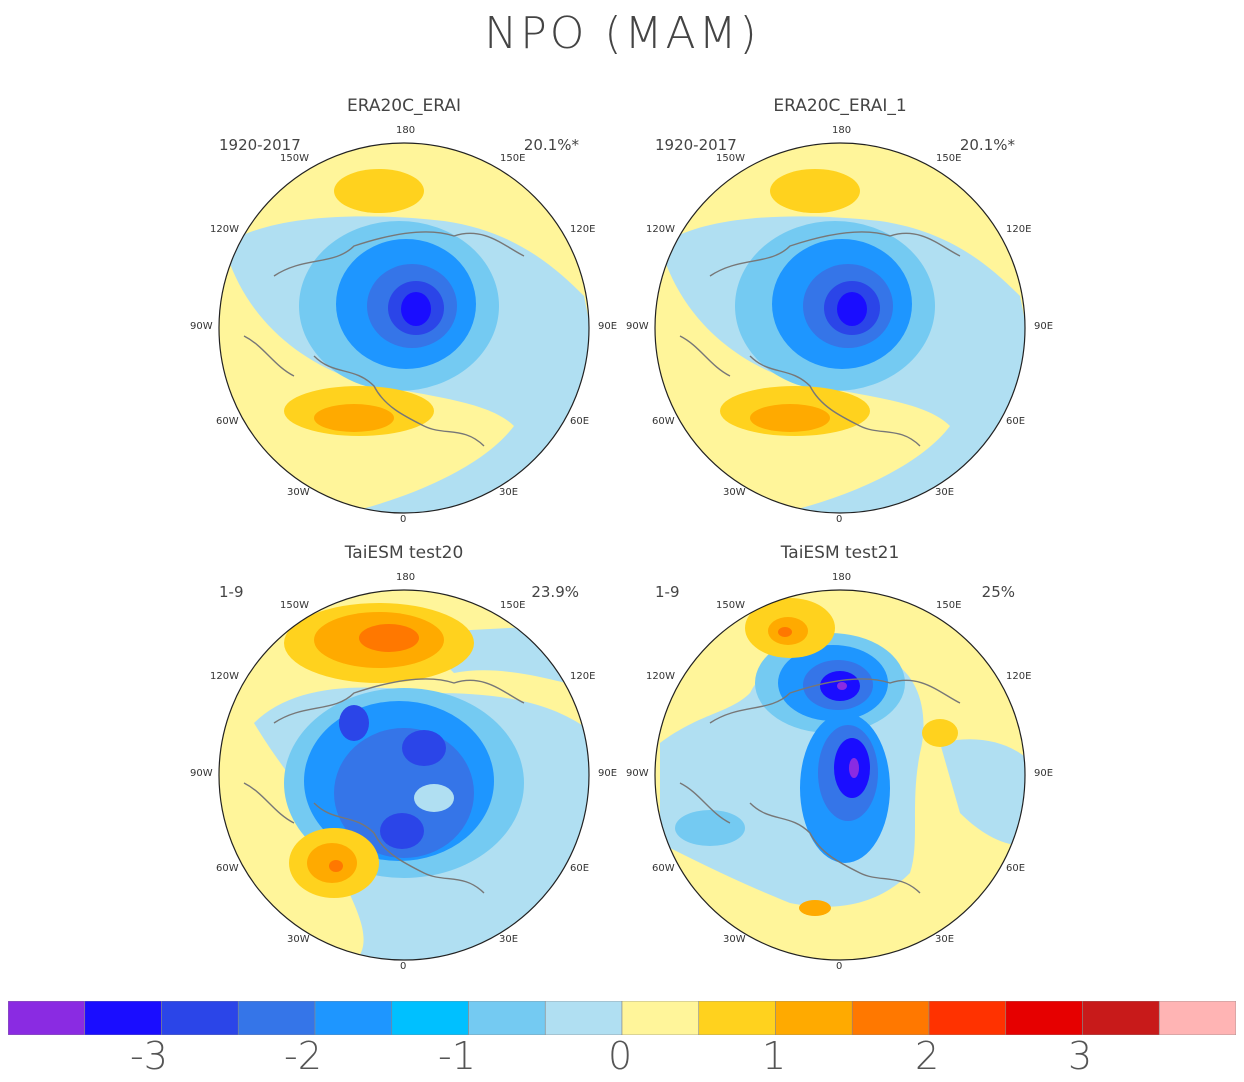  What do you see at coordinates (774, 1056) in the screenshot?
I see `colorbar-label: 1` at bounding box center [774, 1056].